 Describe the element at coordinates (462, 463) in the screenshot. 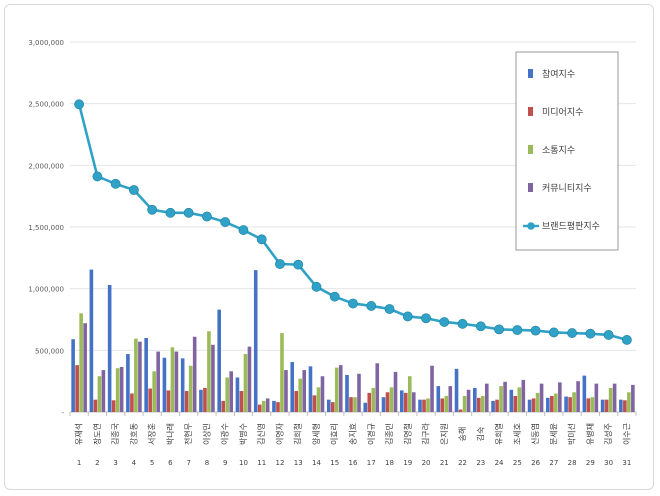

I see `x-rank-label: 22` at that location.